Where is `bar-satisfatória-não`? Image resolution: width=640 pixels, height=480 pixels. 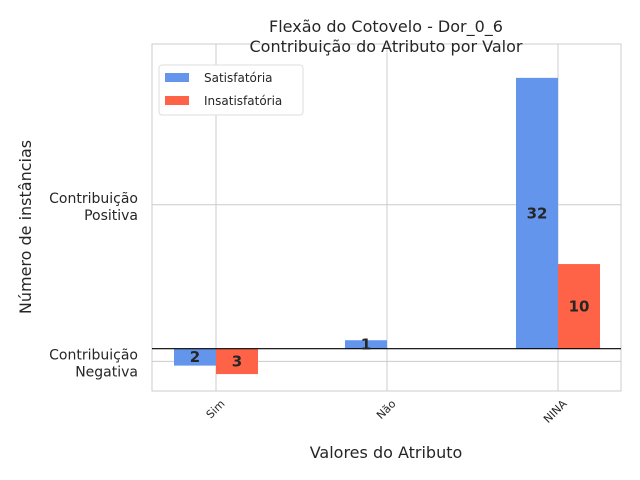 bar-satisfatória-não is located at coordinates (366, 344).